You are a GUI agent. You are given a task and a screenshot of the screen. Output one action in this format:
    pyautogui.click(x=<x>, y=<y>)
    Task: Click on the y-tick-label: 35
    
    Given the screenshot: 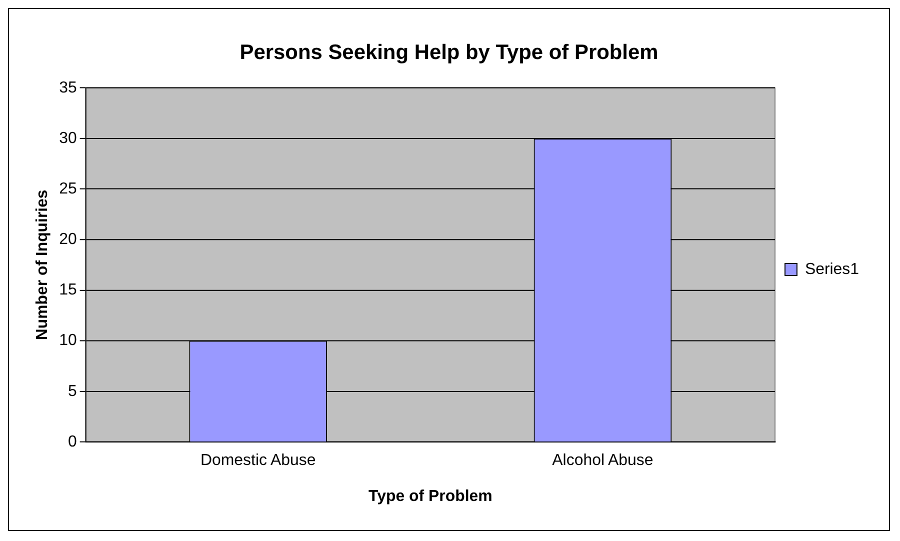 What is the action you would take?
    pyautogui.click(x=68, y=87)
    